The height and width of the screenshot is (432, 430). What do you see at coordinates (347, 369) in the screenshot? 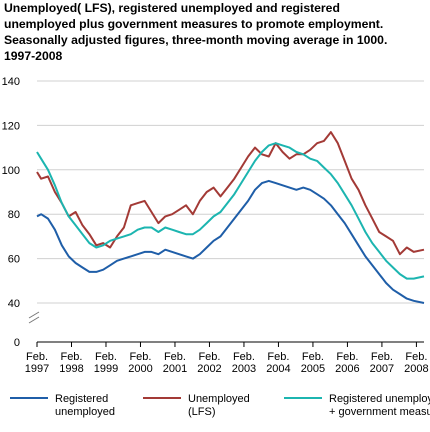
I see `x-tick-label: 2006` at bounding box center [347, 369].